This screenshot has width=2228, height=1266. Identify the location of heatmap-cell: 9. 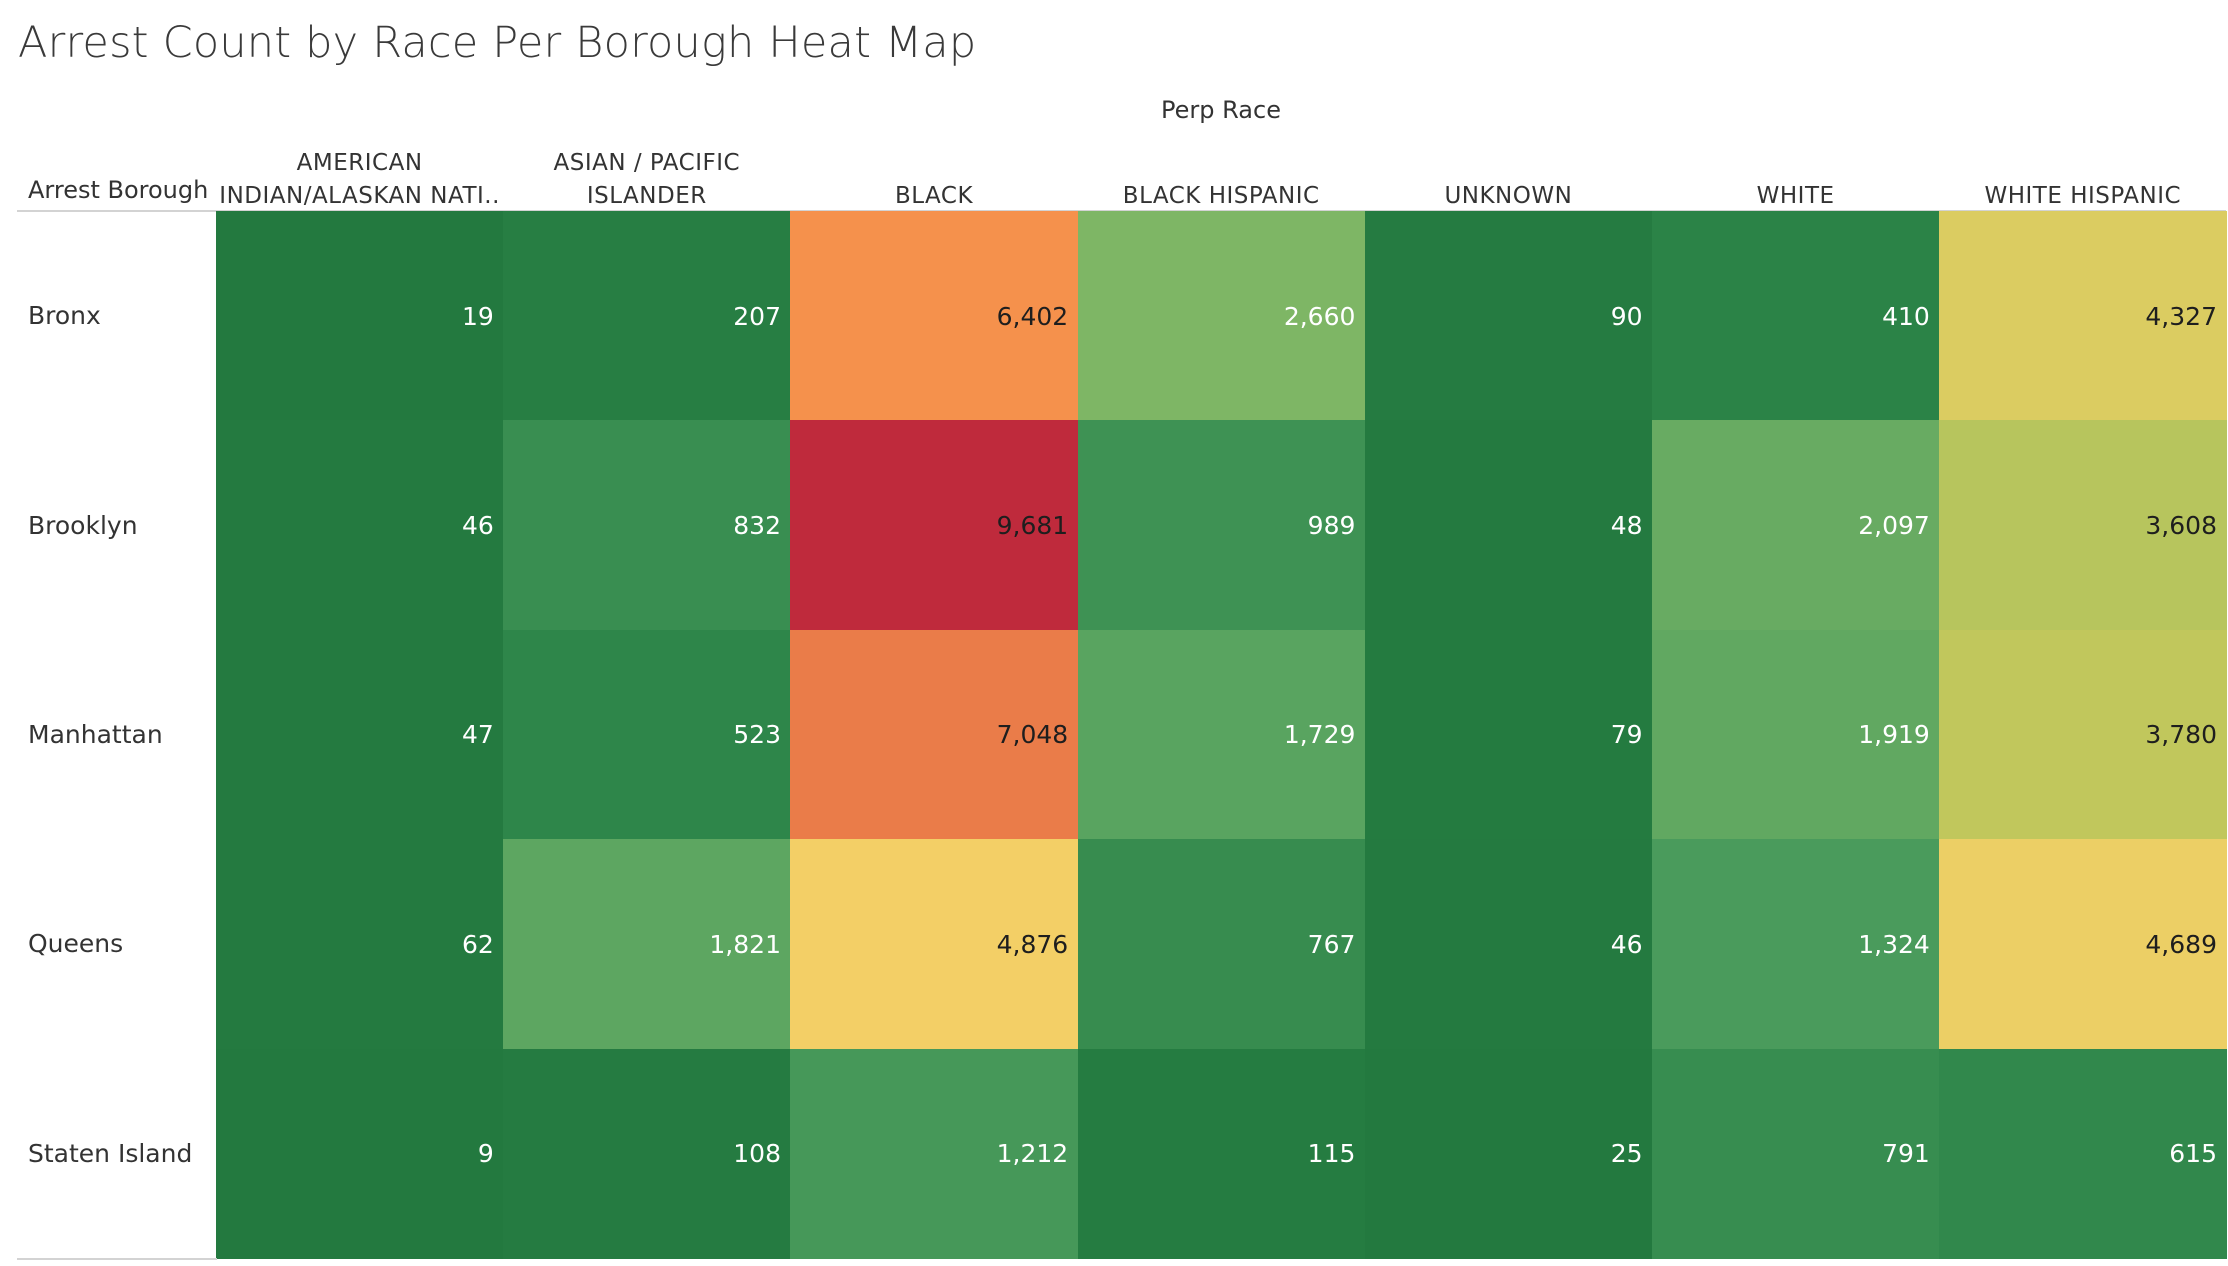
(360, 1153).